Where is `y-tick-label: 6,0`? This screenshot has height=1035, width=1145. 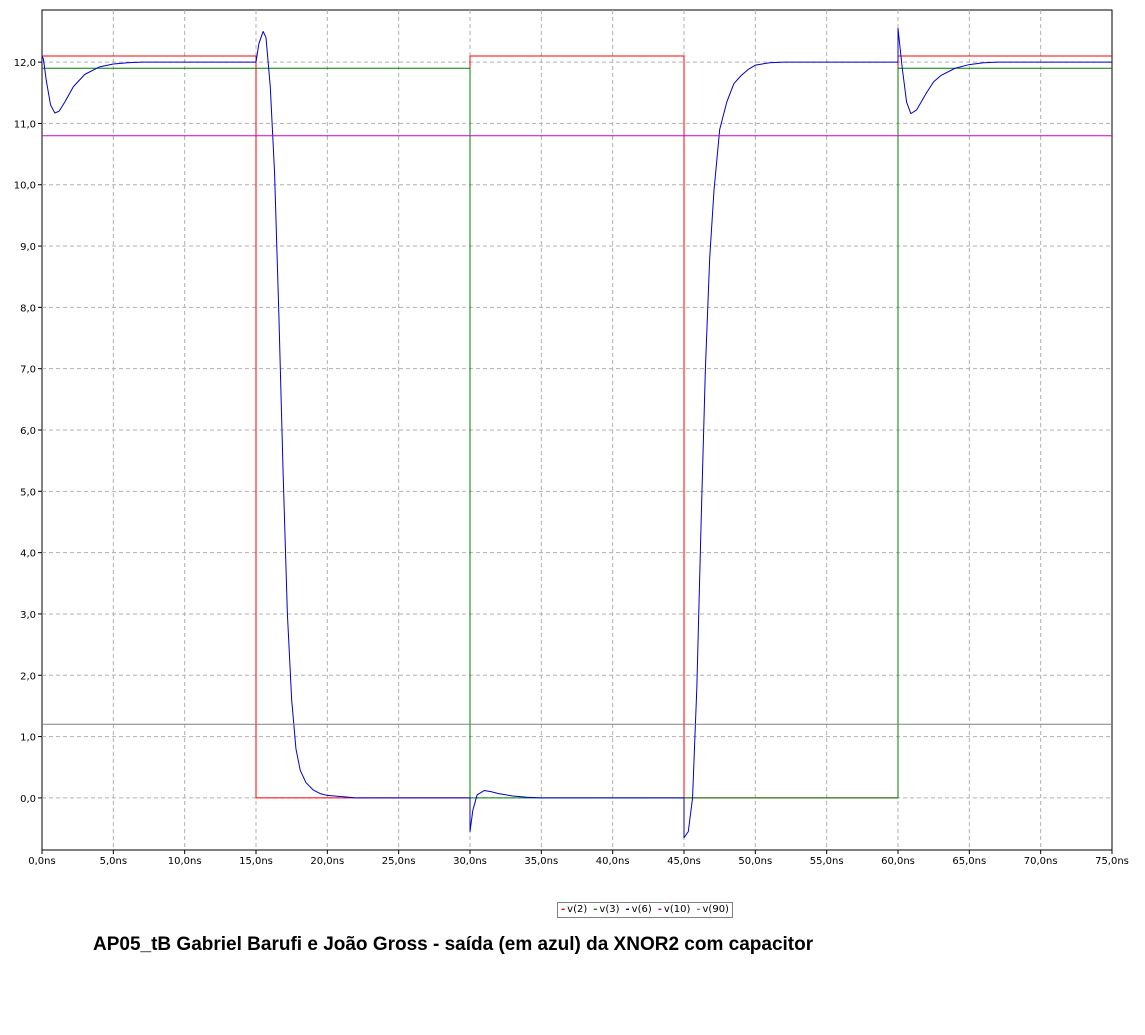
y-tick-label: 6,0 is located at coordinates (28, 431).